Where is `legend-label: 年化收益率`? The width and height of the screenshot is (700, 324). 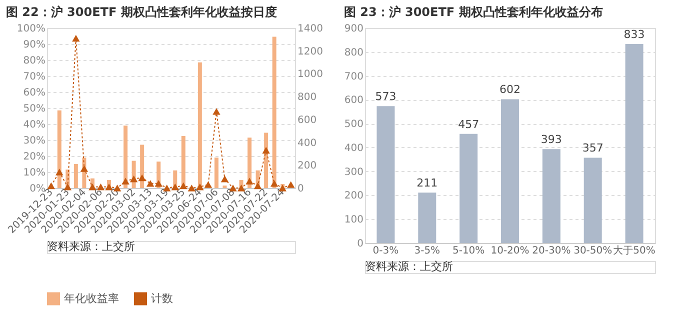
legend-label: 年化收益率 is located at coordinates (91, 298).